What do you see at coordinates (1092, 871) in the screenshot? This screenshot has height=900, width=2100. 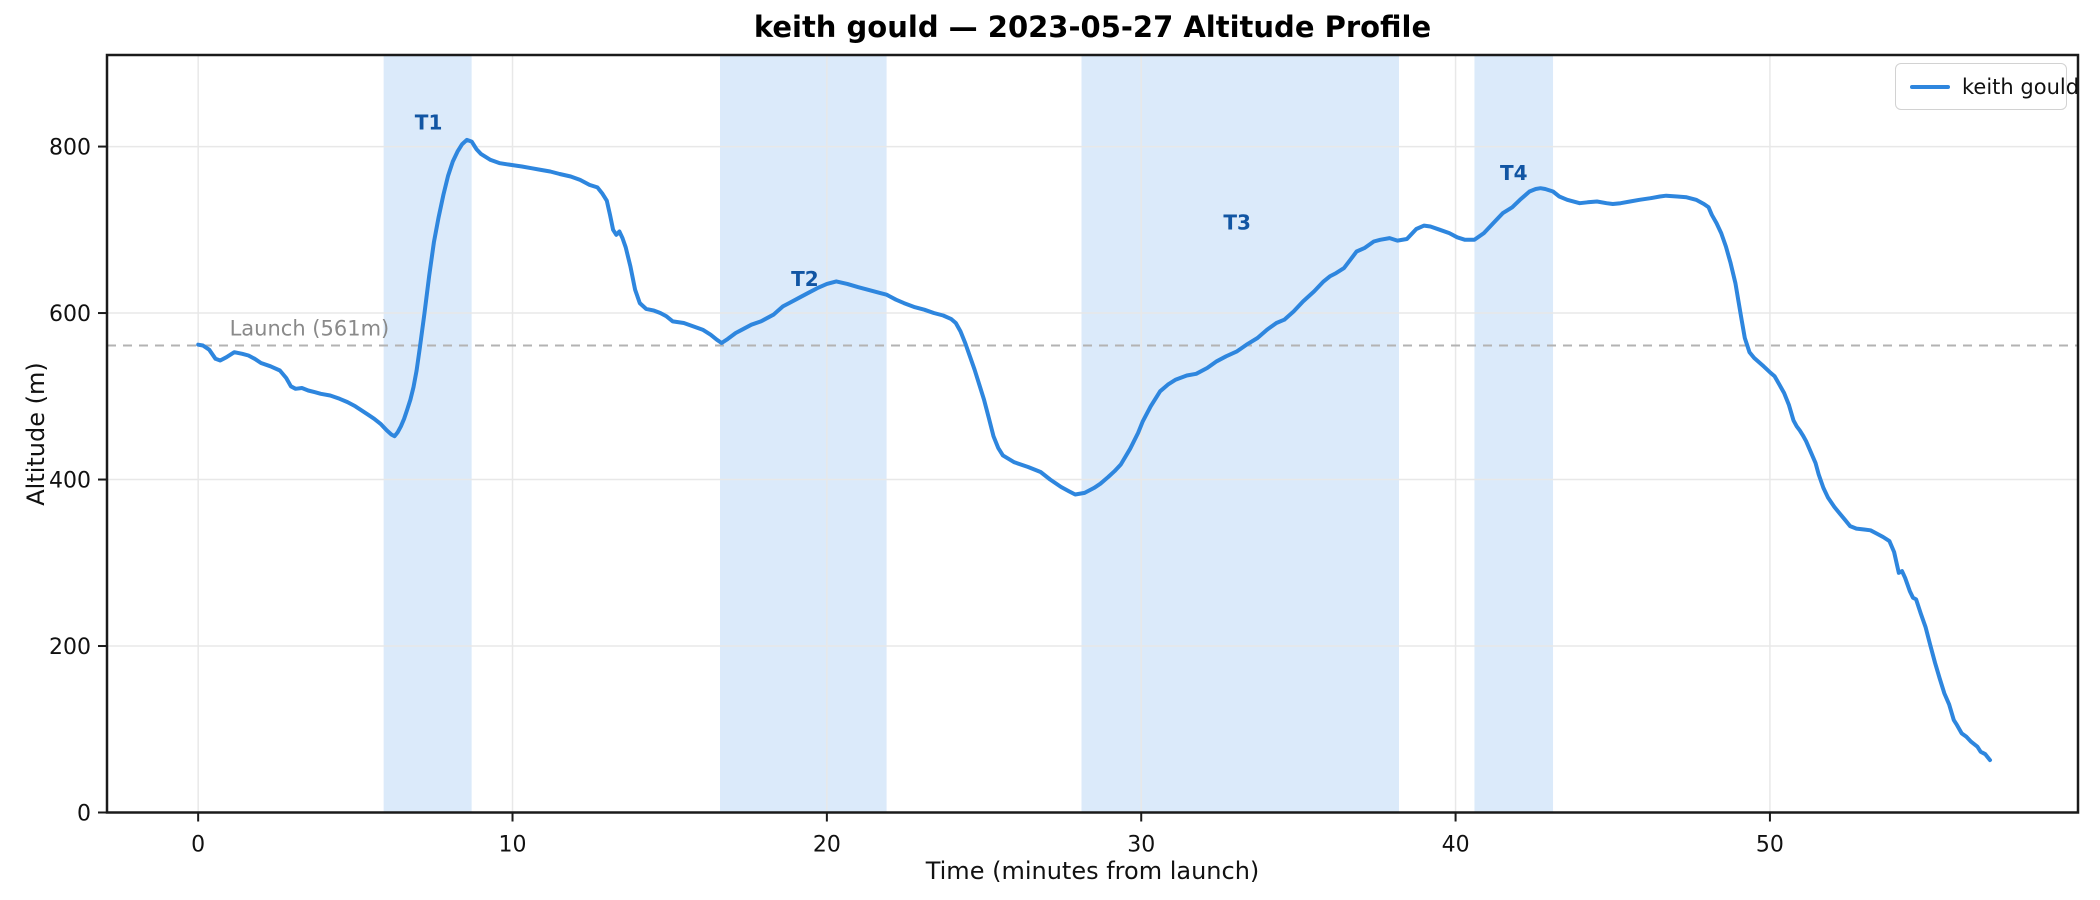 I see `x-axis-label: Time (minutes from launch)` at bounding box center [1092, 871].